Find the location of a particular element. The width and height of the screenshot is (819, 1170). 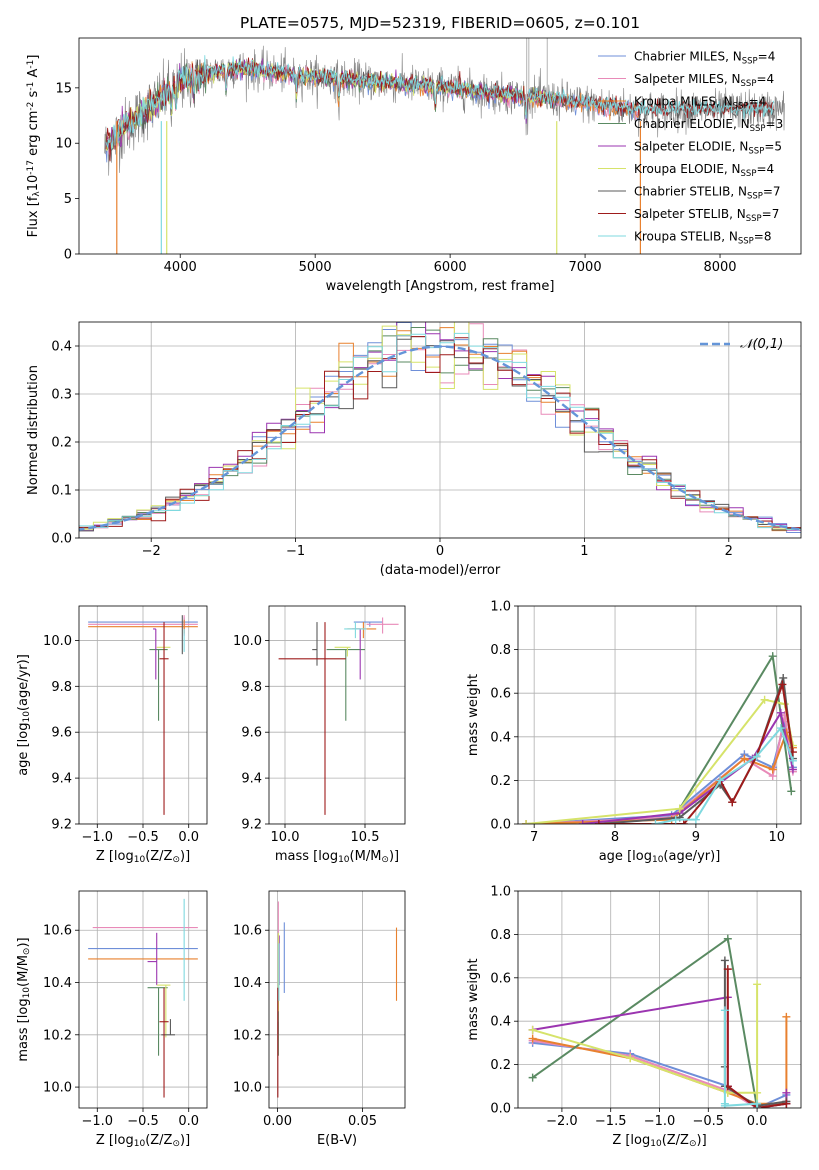

series-line-kroupa_elodie is located at coordinates (645, 1045).